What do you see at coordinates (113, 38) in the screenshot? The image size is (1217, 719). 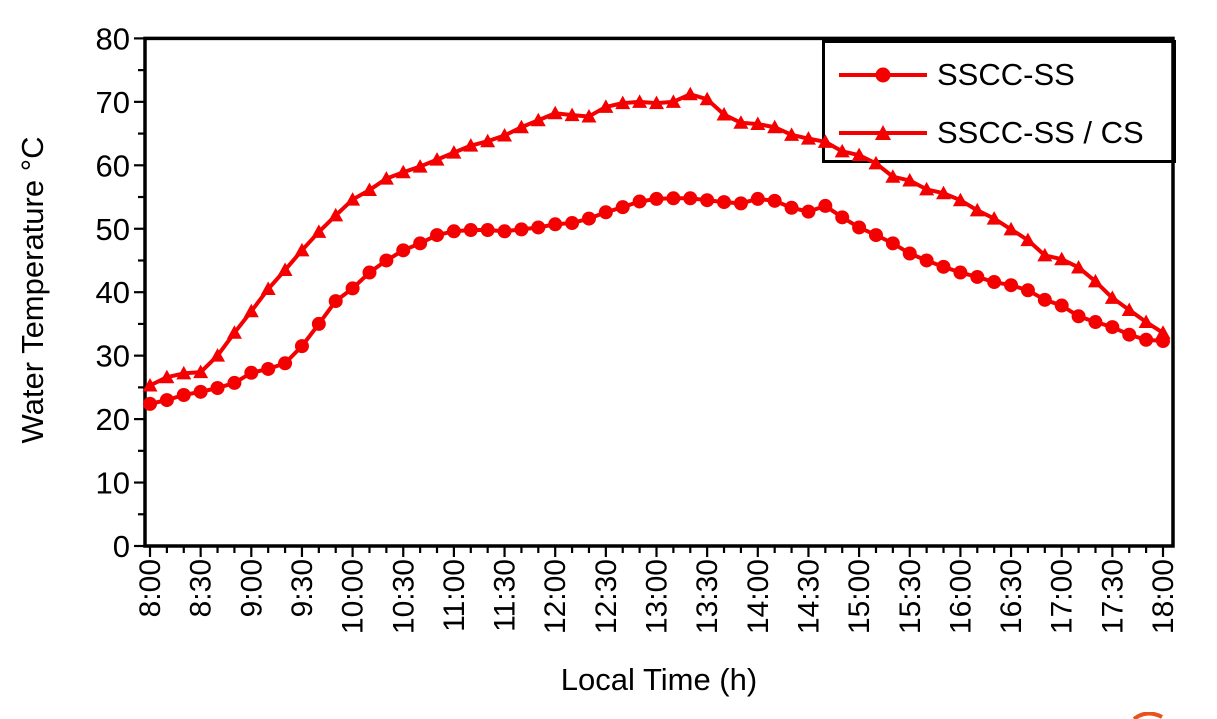 I see `svg-text: 80` at bounding box center [113, 38].